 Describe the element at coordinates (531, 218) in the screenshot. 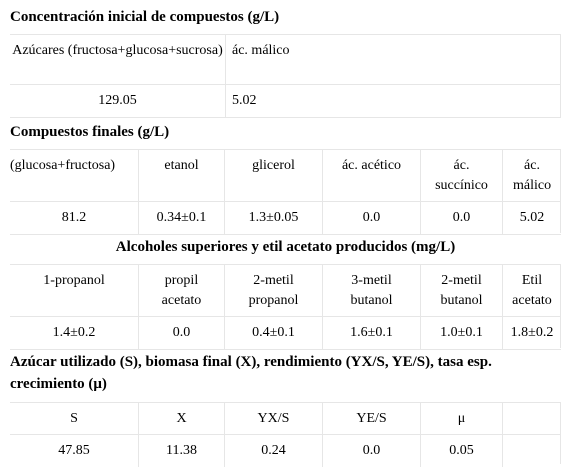

I see `final-value-malic: 5.02` at that location.